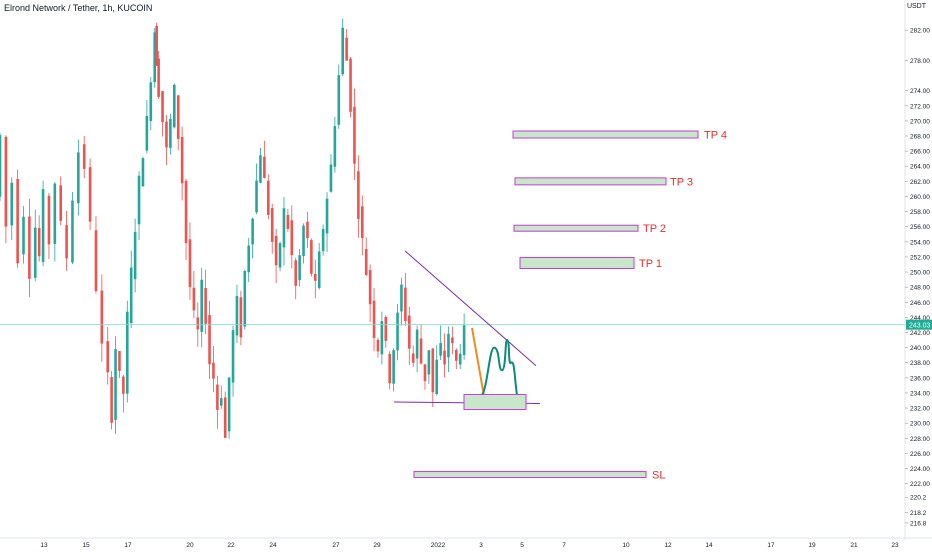 The image size is (932, 555). I want to click on current-price-value: 243.03, so click(920, 326).